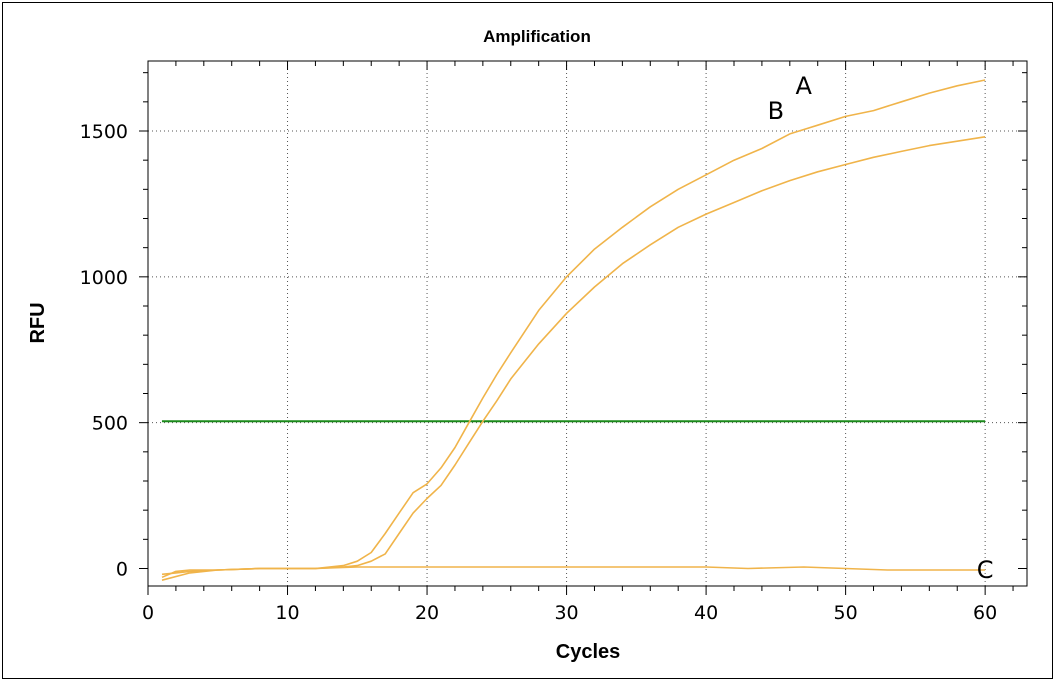  Describe the element at coordinates (537, 36) in the screenshot. I see `chart-title: Amplification` at that location.